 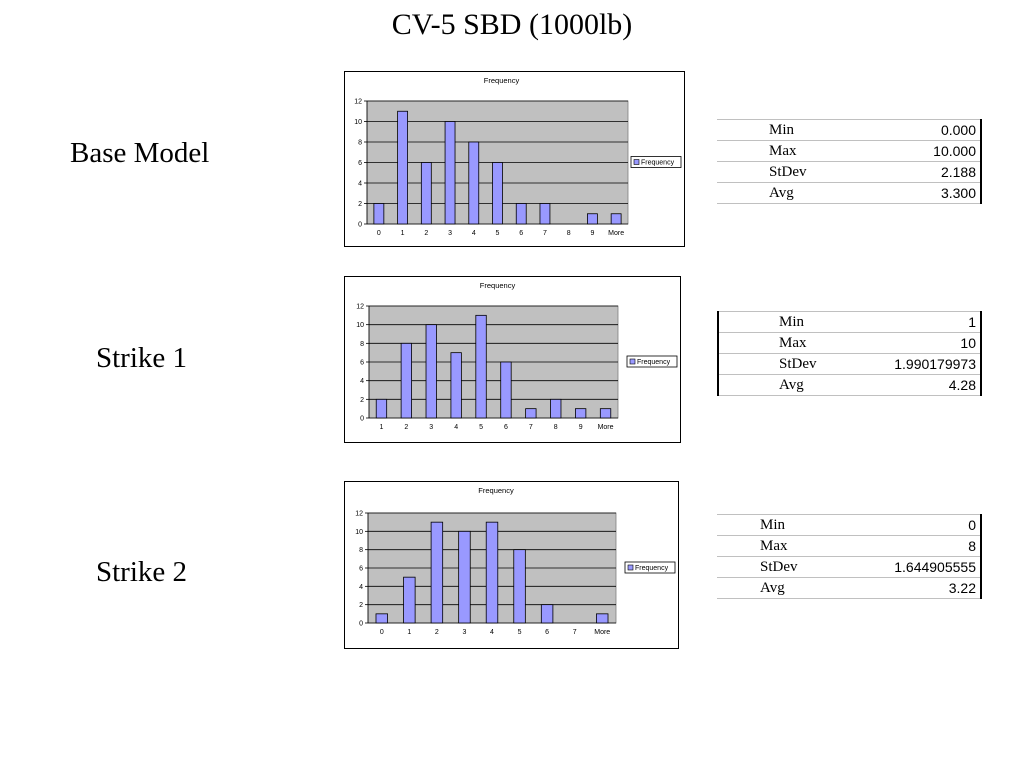 I want to click on row-label-base-model: Base Model, so click(x=140, y=153).